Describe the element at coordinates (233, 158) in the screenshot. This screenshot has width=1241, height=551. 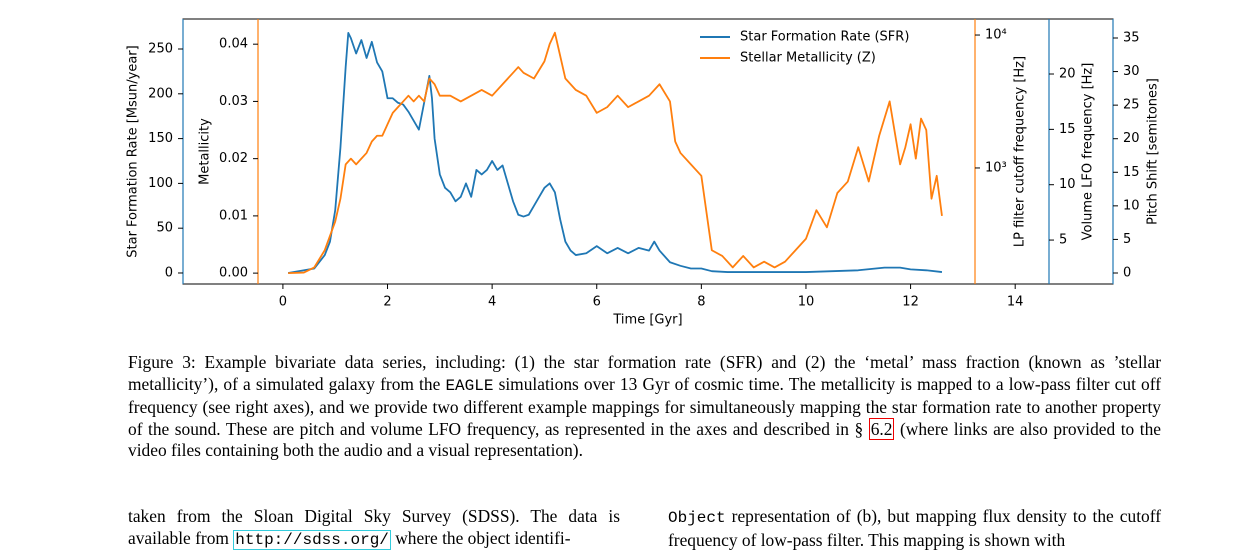
I see `y-tick-label: 0.02` at that location.